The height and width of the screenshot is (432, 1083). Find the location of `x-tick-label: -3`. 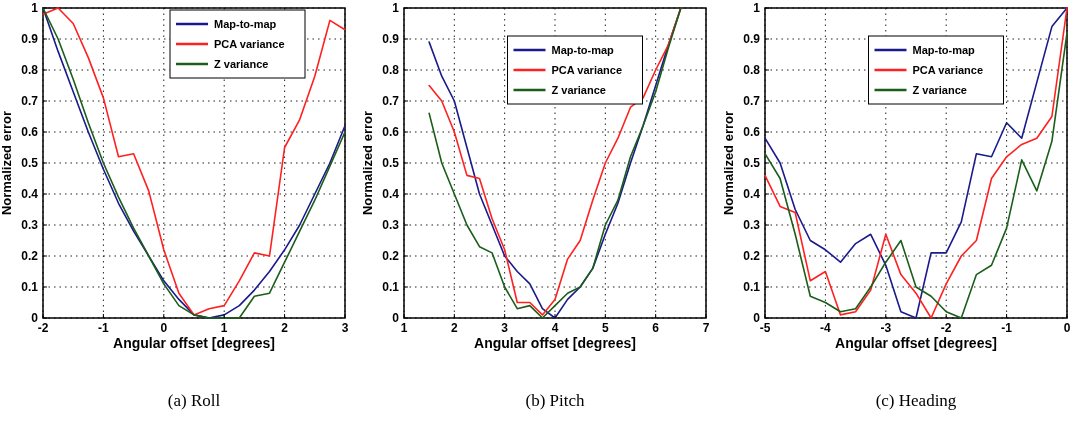

x-tick-label: -3 is located at coordinates (886, 328).